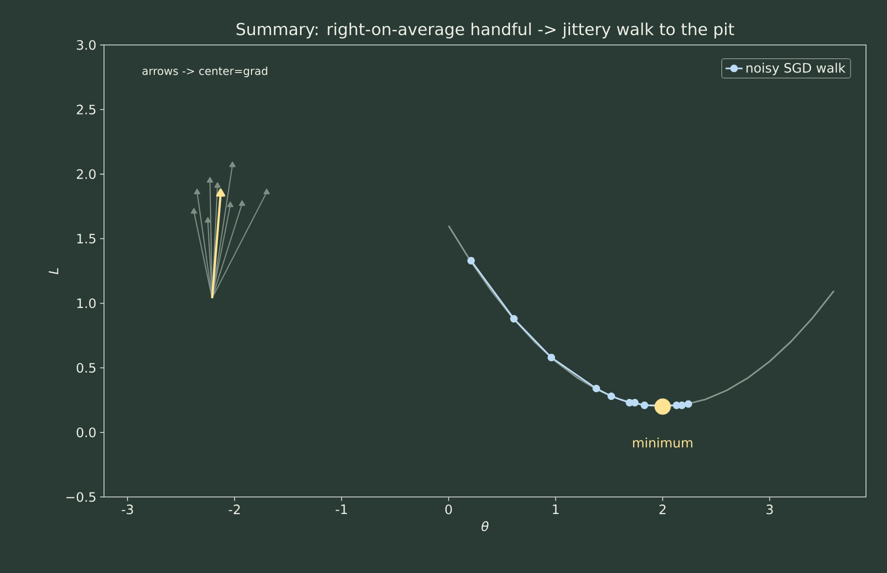 The height and width of the screenshot is (573, 887). I want to click on x-tick-label: -2, so click(234, 509).